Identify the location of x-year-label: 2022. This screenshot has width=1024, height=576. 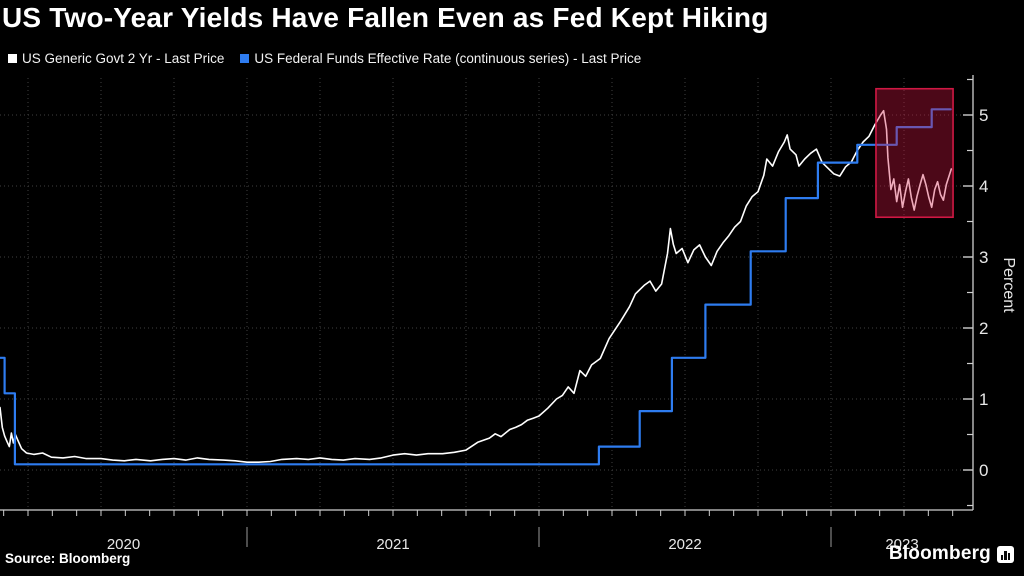
(684, 544).